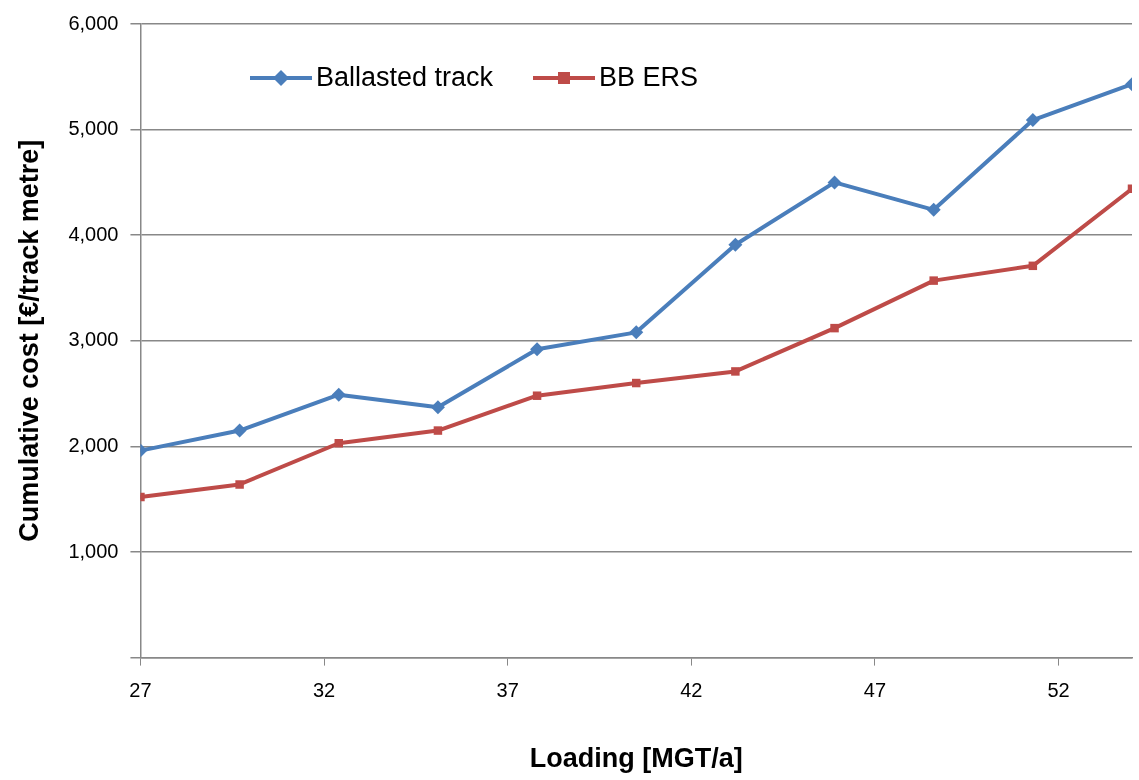  What do you see at coordinates (140, 690) in the screenshot?
I see `x-tick-label: 27` at bounding box center [140, 690].